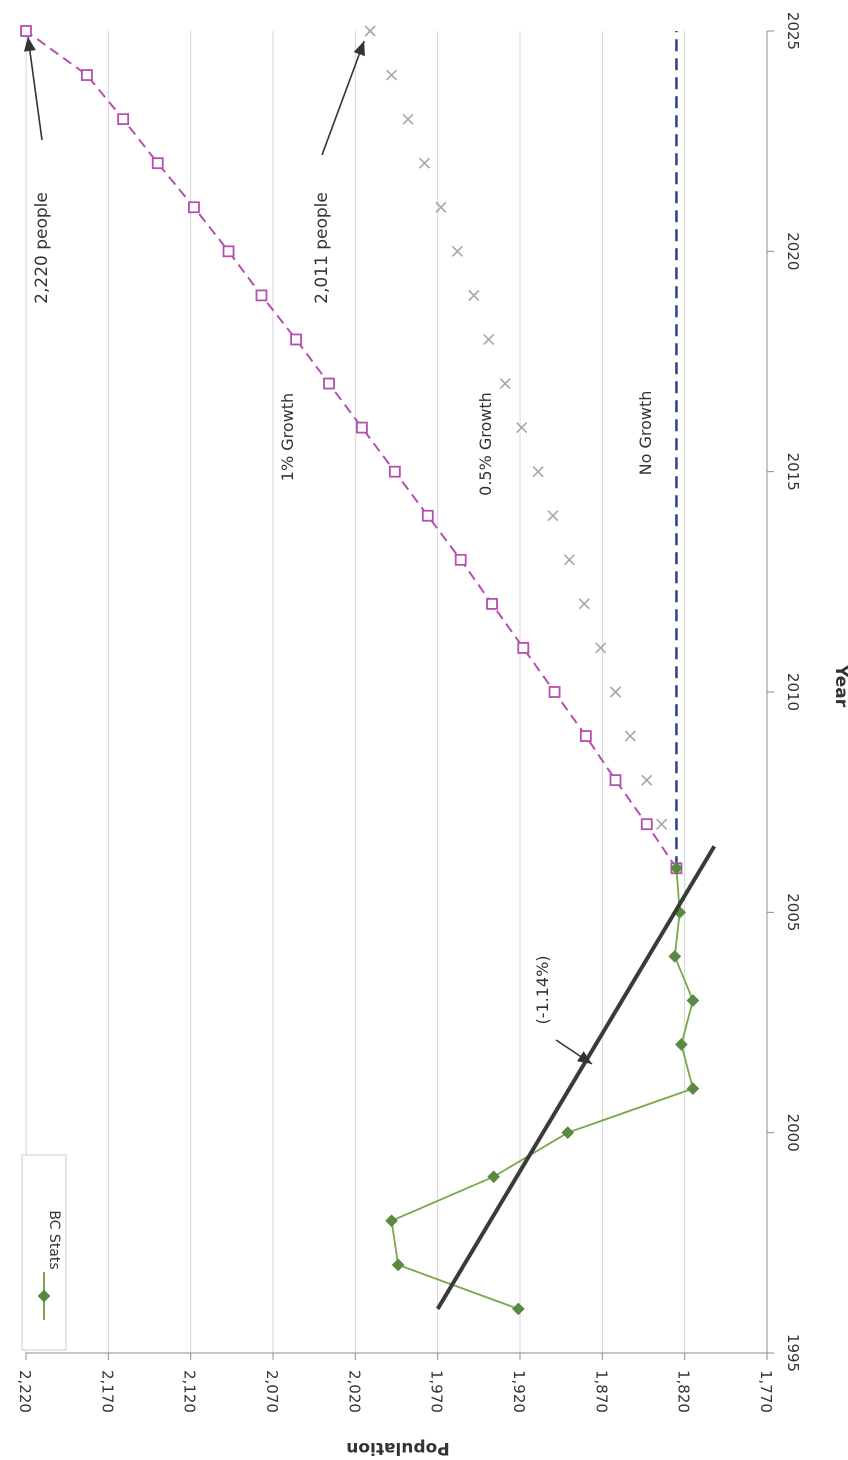 The width and height of the screenshot is (848, 1460). I want to click on annotation-one-percent: 1% Growth, so click(287, 437).